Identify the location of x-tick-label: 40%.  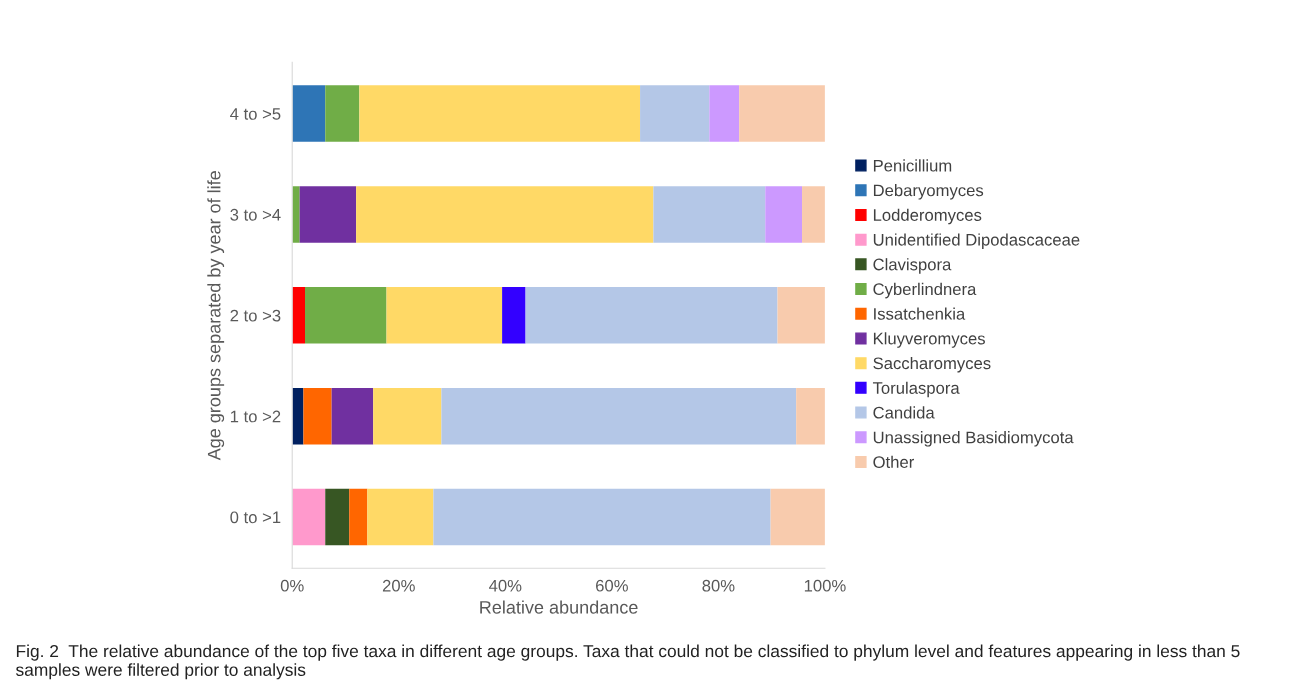
(505, 585).